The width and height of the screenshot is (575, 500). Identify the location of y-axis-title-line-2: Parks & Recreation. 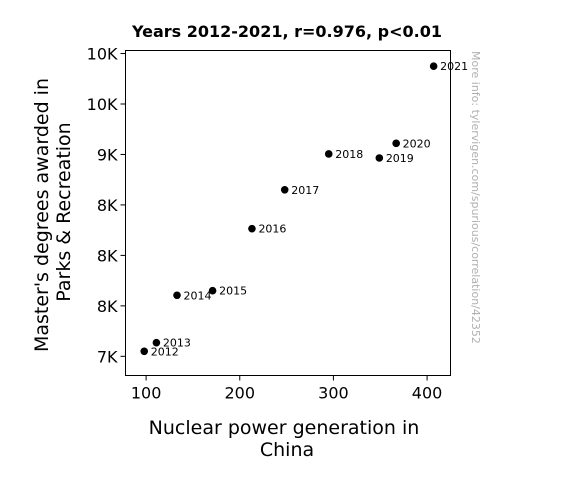
(64, 211).